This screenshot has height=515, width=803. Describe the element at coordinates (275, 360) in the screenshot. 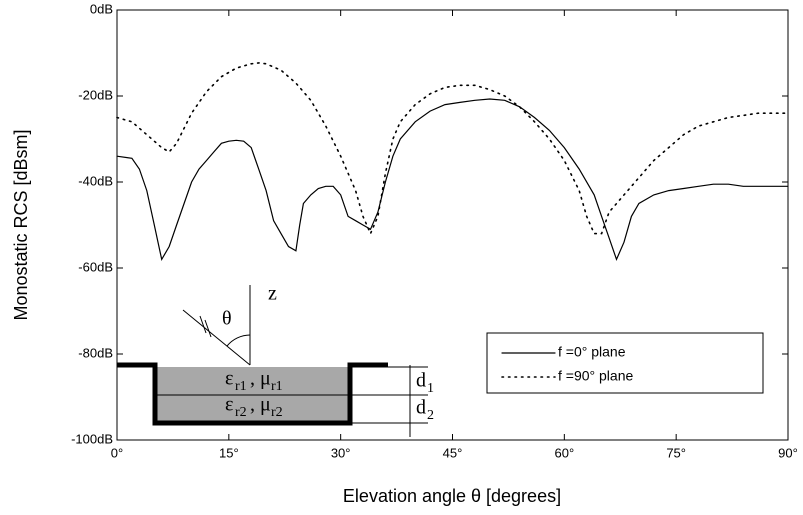

I see `inset-diagram: z θ ε r1 , μ r1 ε r2 , μ r2 d 1 d 2` at that location.